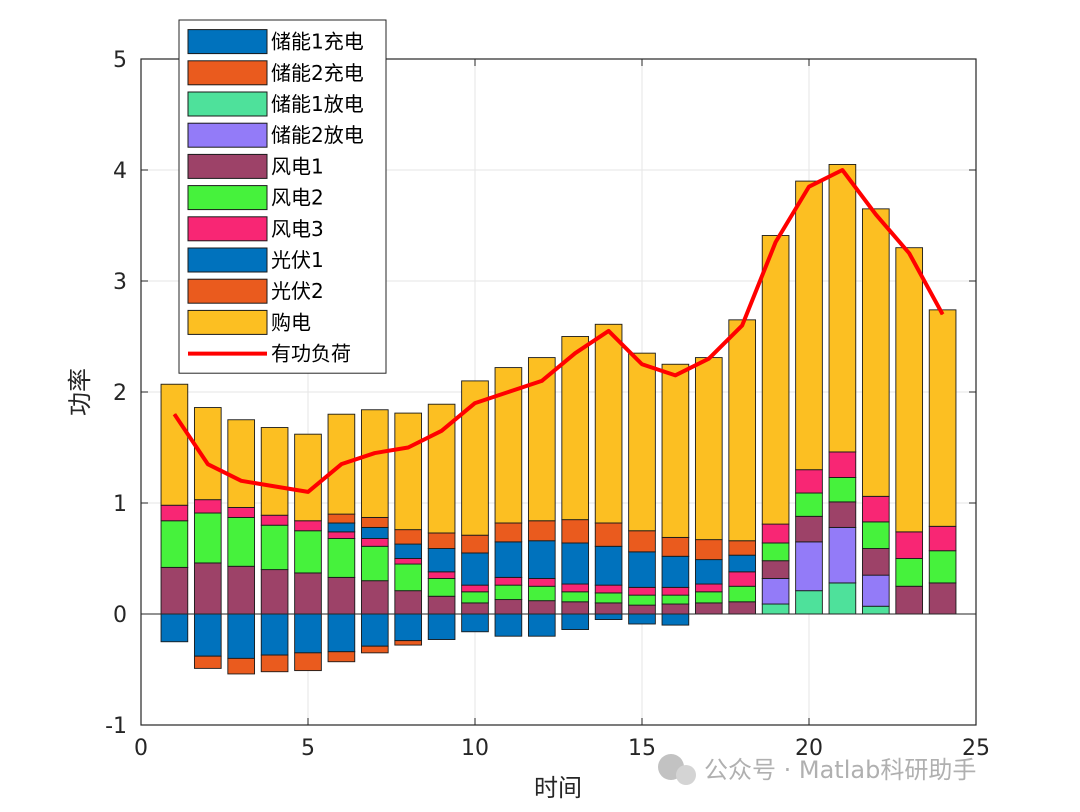  What do you see at coordinates (241, 463) in the screenshot?
I see `bar-segment-s9-t3` at bounding box center [241, 463].